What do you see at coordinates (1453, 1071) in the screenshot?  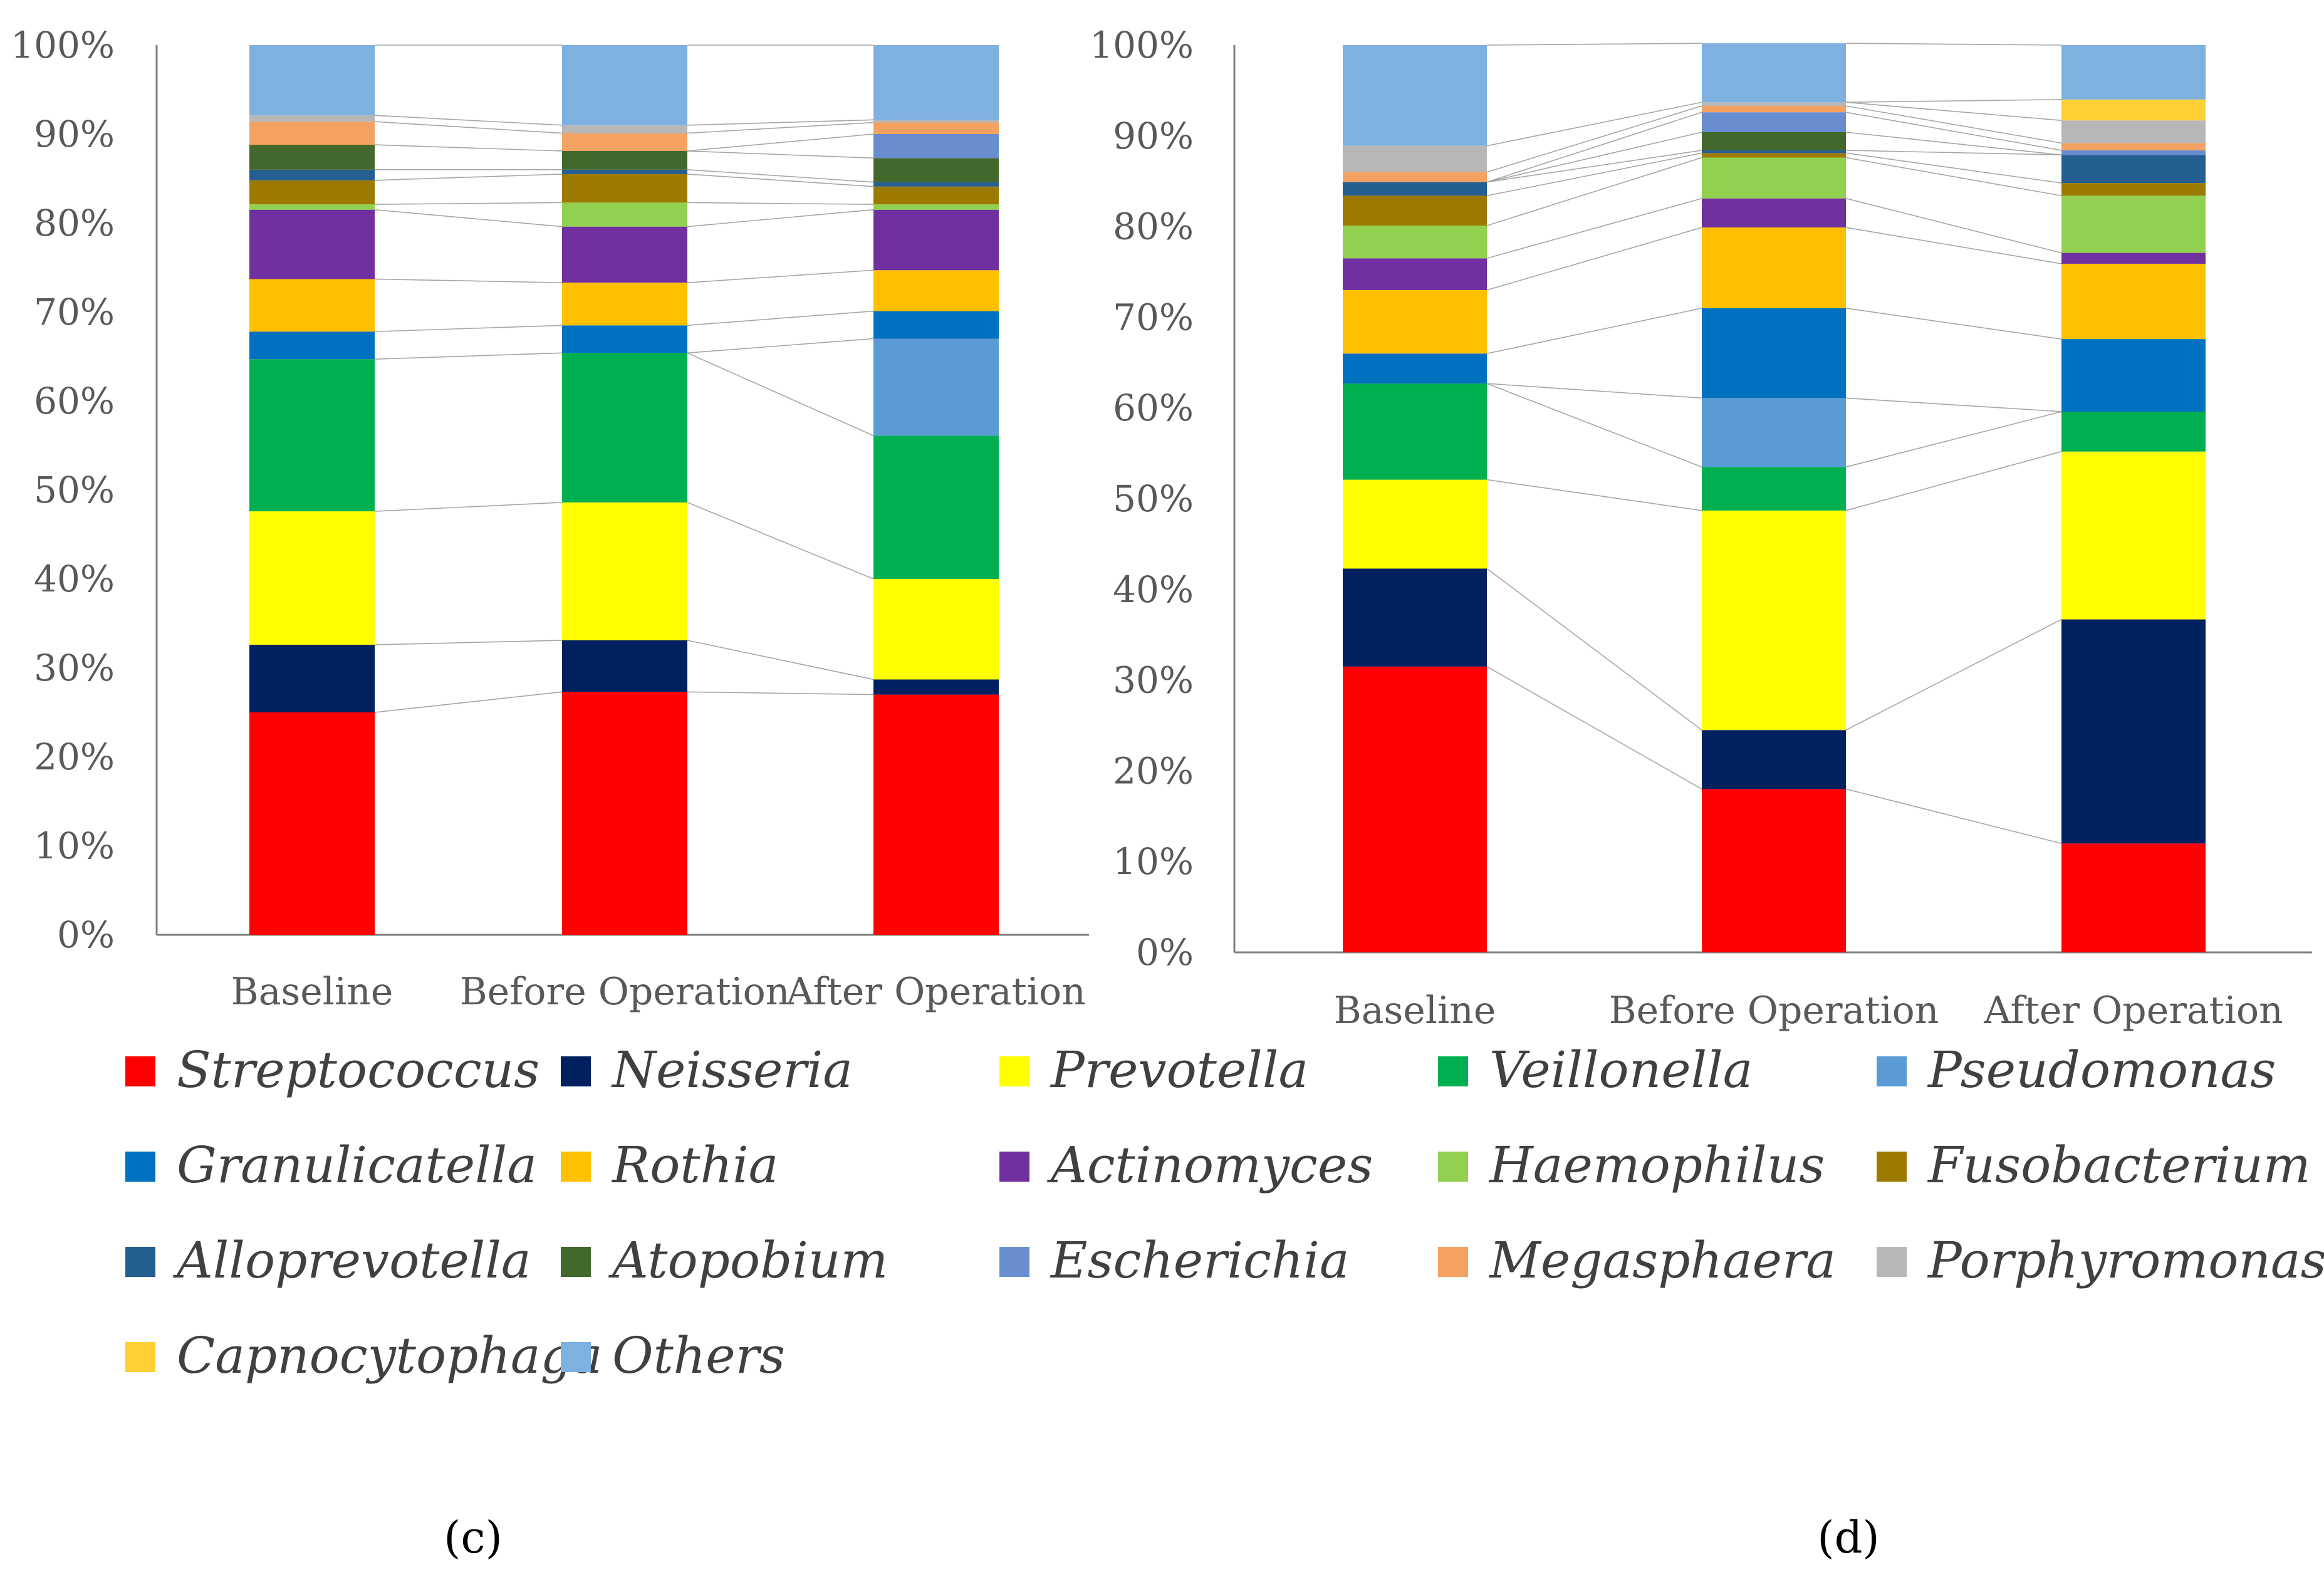 I see `legend-swatch-veillonella` at bounding box center [1453, 1071].